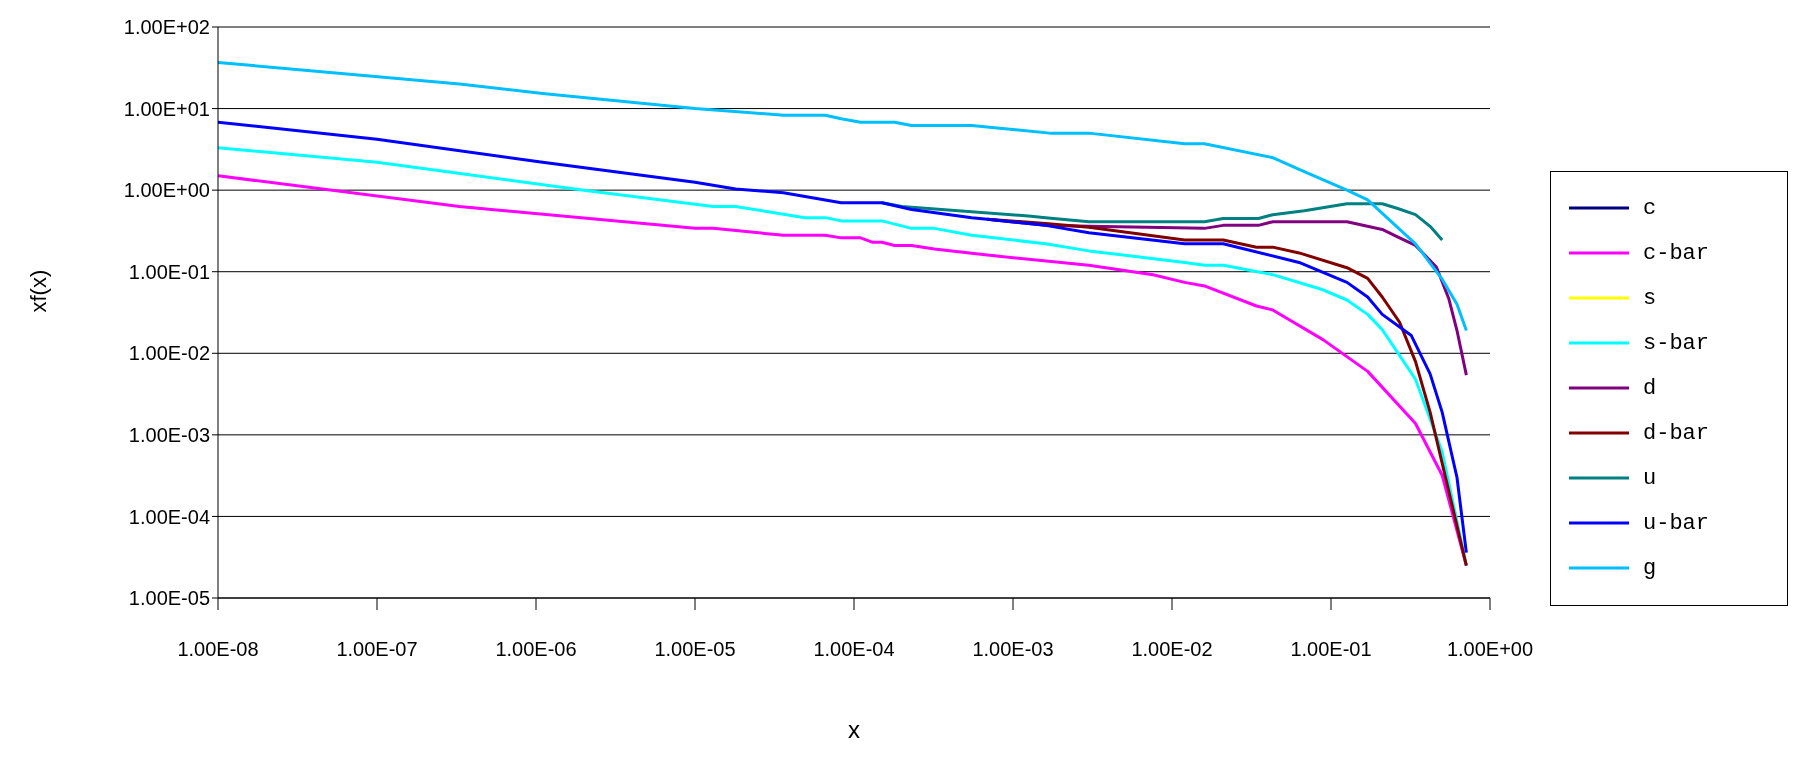 This screenshot has width=1820, height=777. What do you see at coordinates (854, 649) in the screenshot?
I see `x-tick-label: 1.00E-04` at bounding box center [854, 649].